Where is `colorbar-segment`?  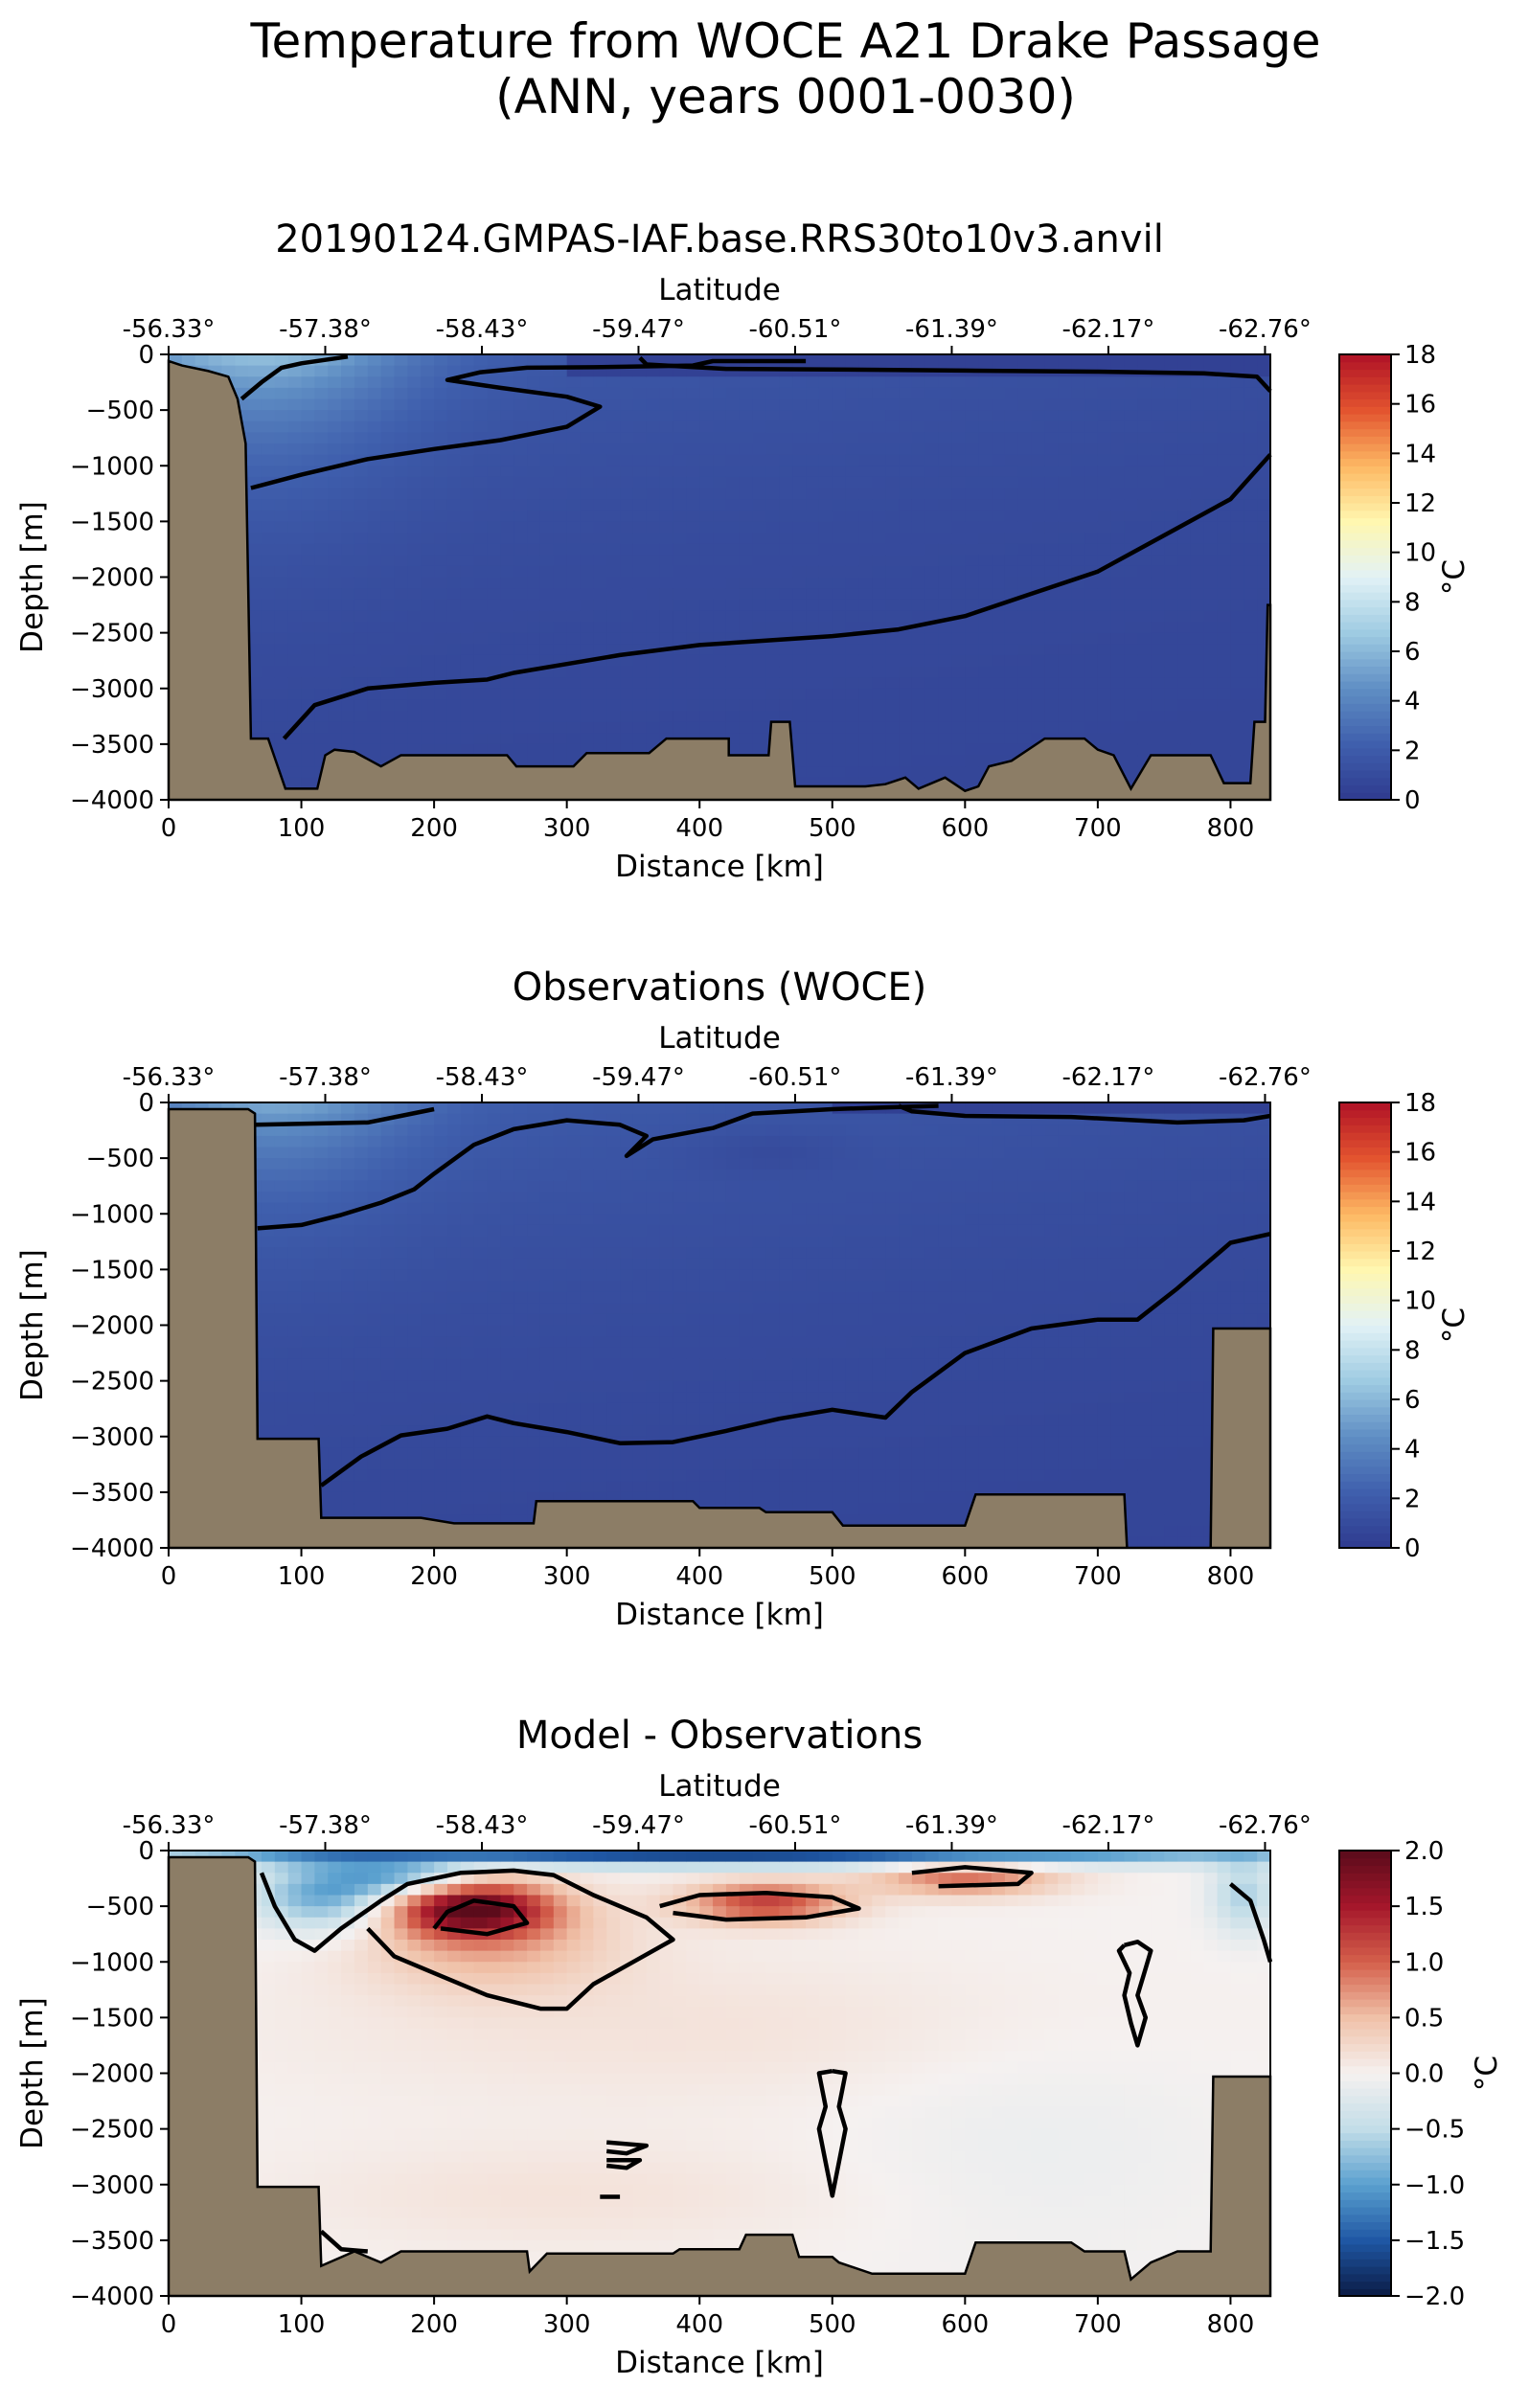 colorbar-segment is located at coordinates (1365, 433).